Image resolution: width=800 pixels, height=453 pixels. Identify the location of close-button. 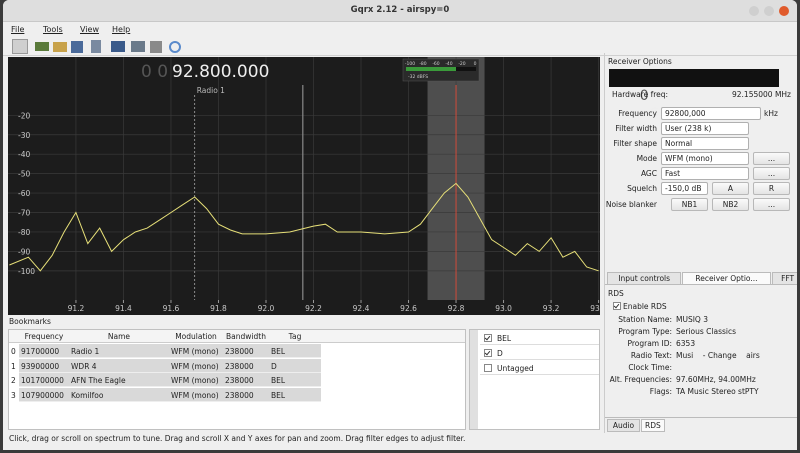
(784, 11).